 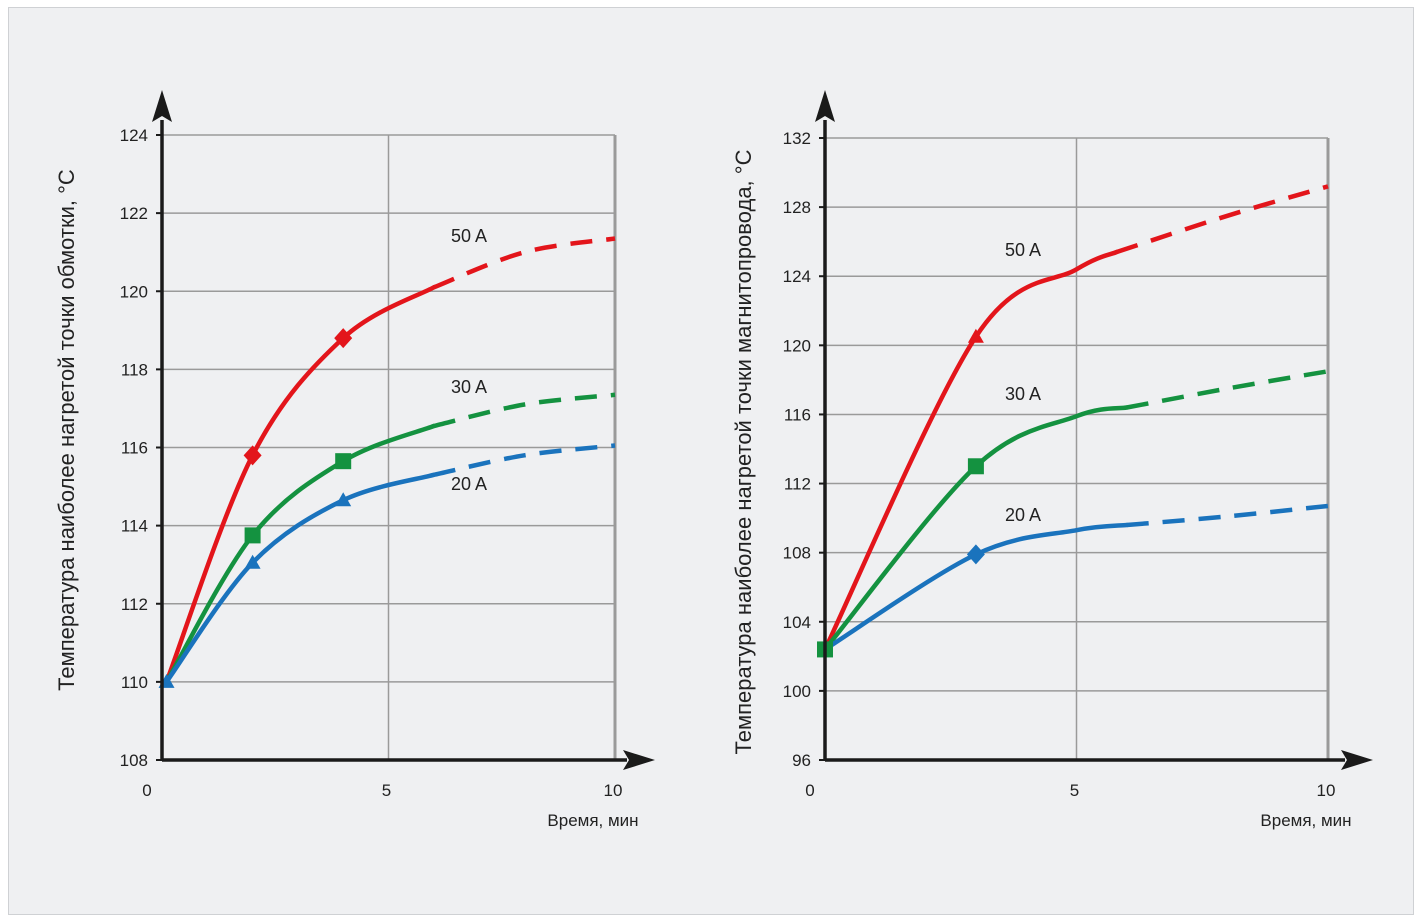 What do you see at coordinates (797, 691) in the screenshot?
I see `y-tick-label: 100` at bounding box center [797, 691].